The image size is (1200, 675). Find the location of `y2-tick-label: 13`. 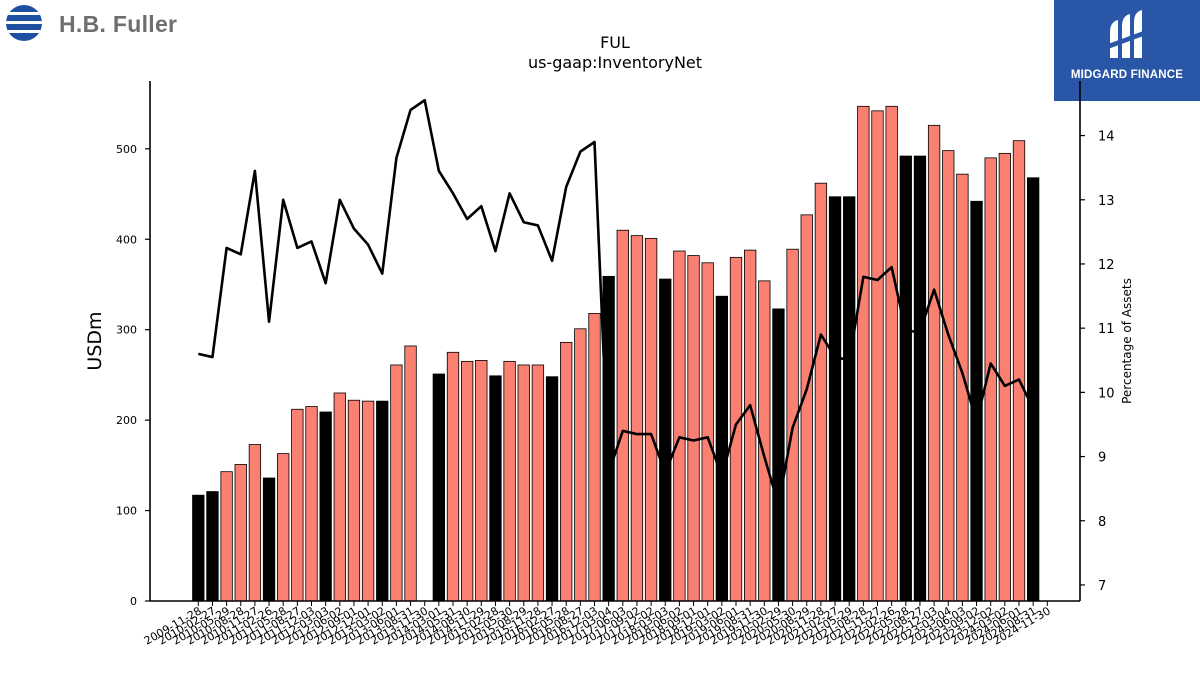

y2-tick-label: 13 is located at coordinates (1106, 201).